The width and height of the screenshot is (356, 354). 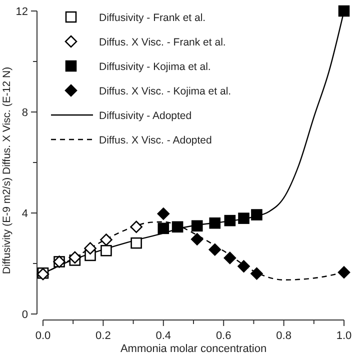 I want to click on y-tick-label: 8, so click(x=25, y=113).